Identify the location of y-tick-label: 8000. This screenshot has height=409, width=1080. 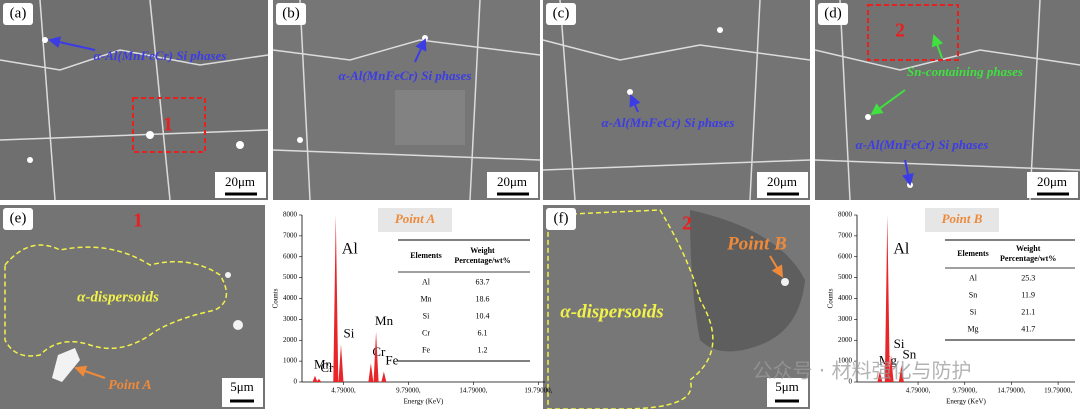
(290, 215).